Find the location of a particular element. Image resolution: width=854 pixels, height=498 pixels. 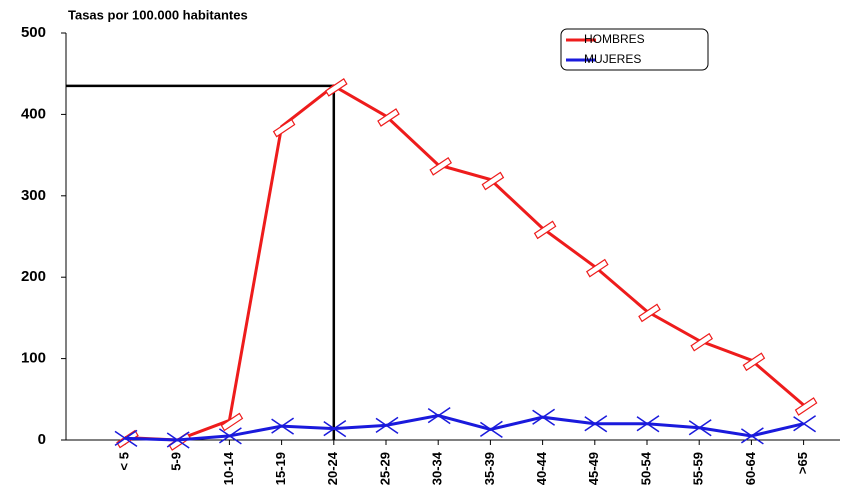

x-tick-label: 60-64 is located at coordinates (750, 468).